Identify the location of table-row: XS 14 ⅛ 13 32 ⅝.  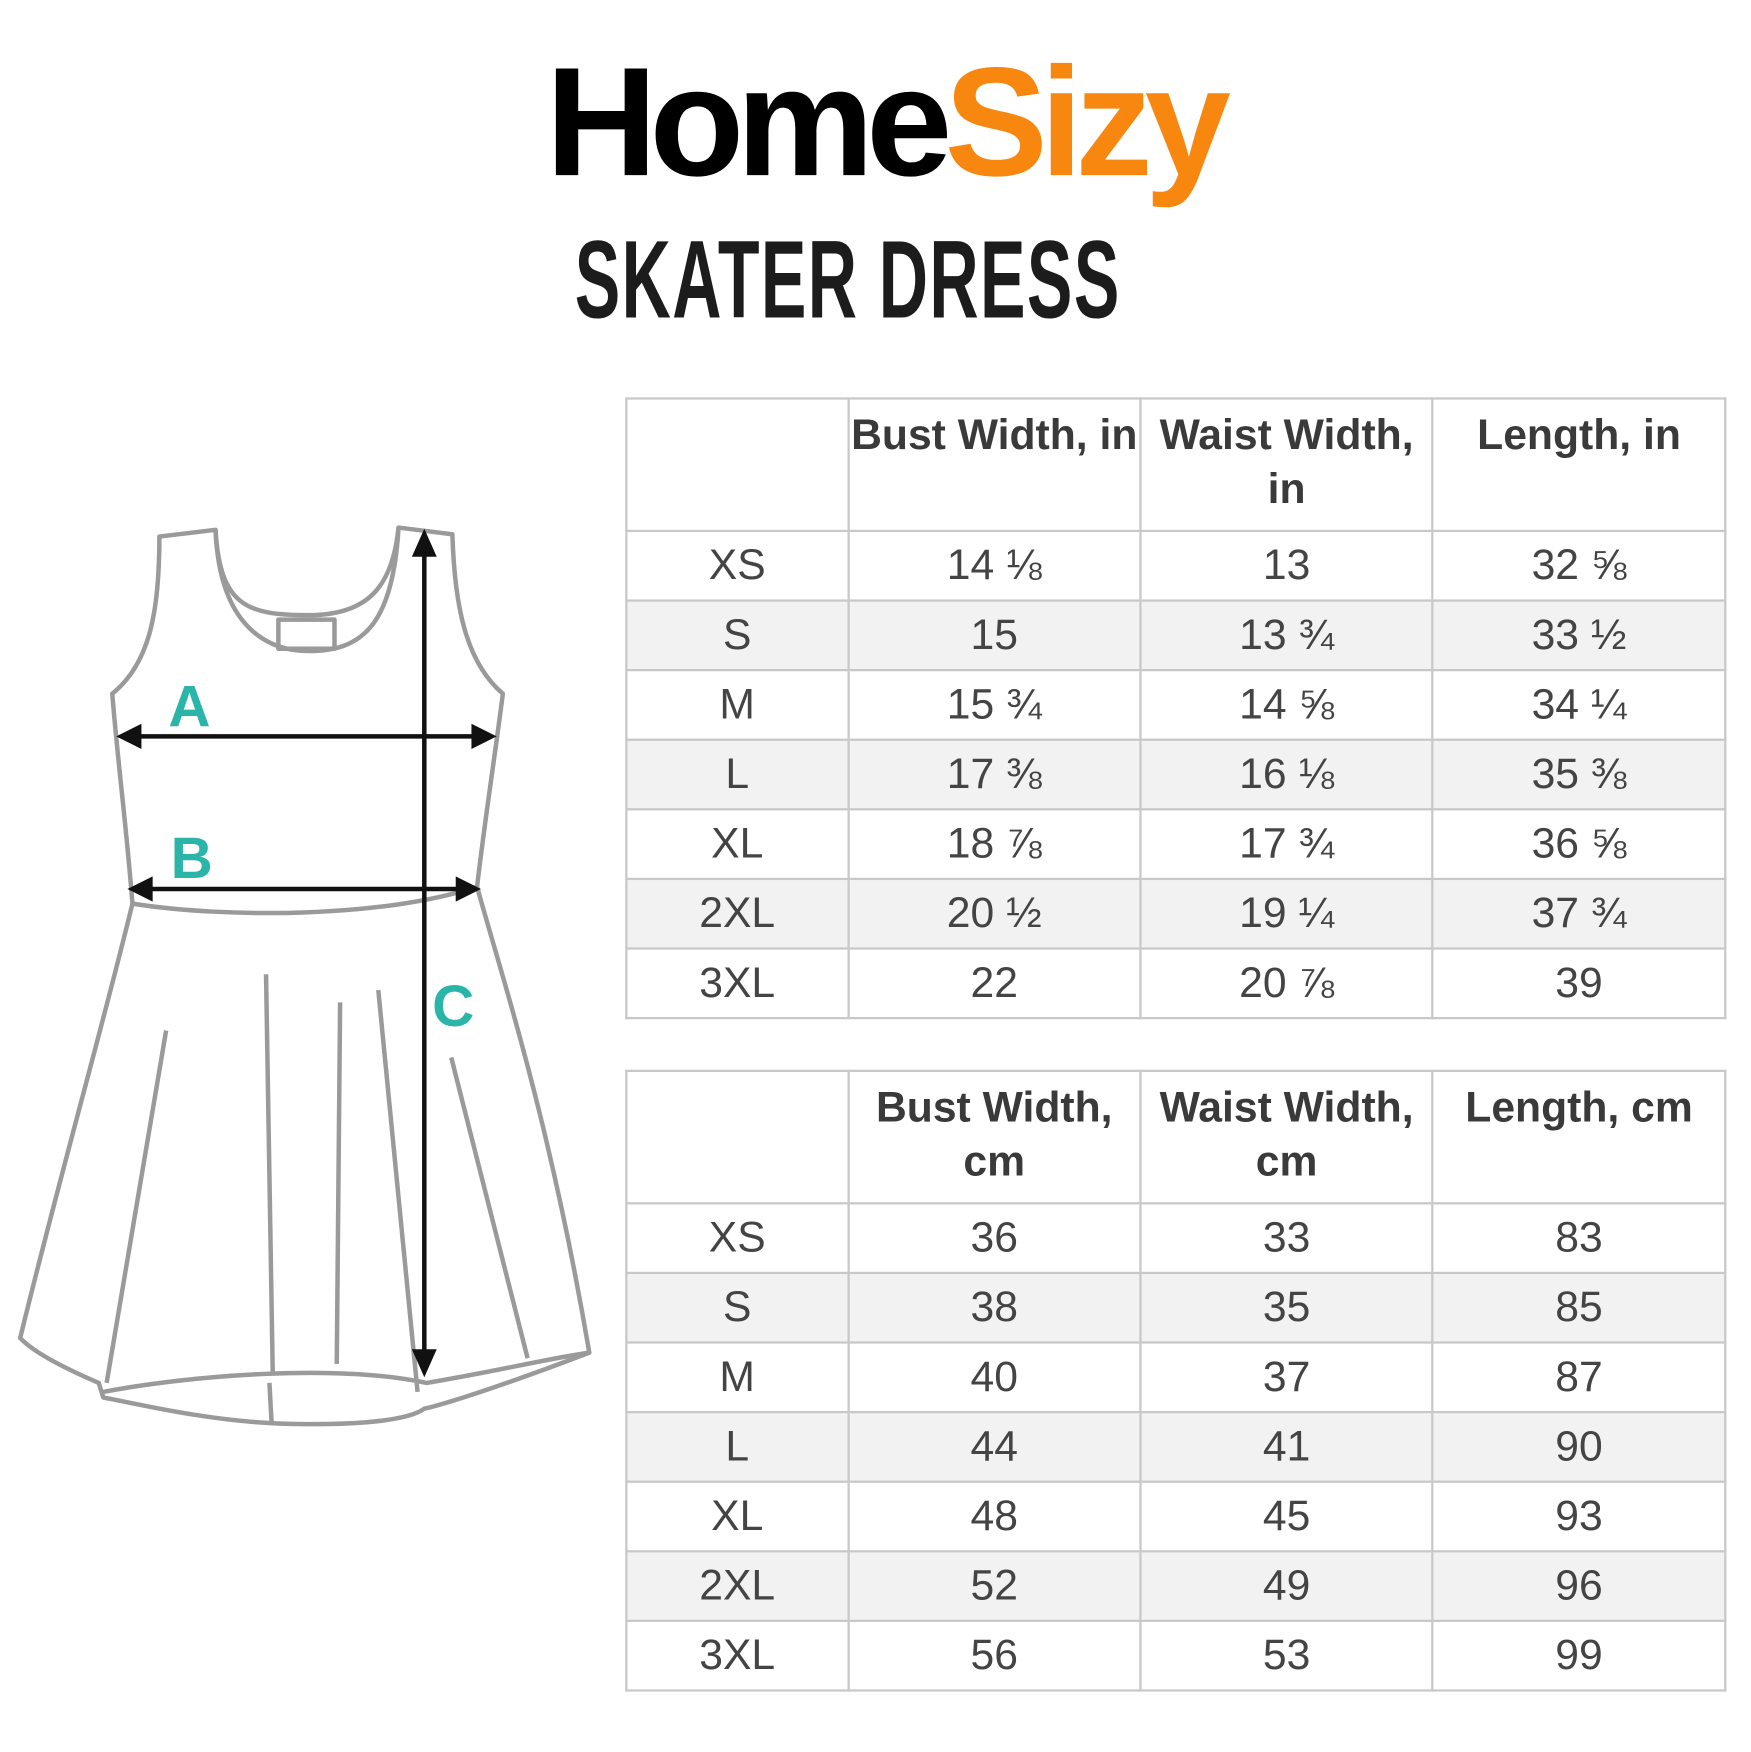
(1176, 565).